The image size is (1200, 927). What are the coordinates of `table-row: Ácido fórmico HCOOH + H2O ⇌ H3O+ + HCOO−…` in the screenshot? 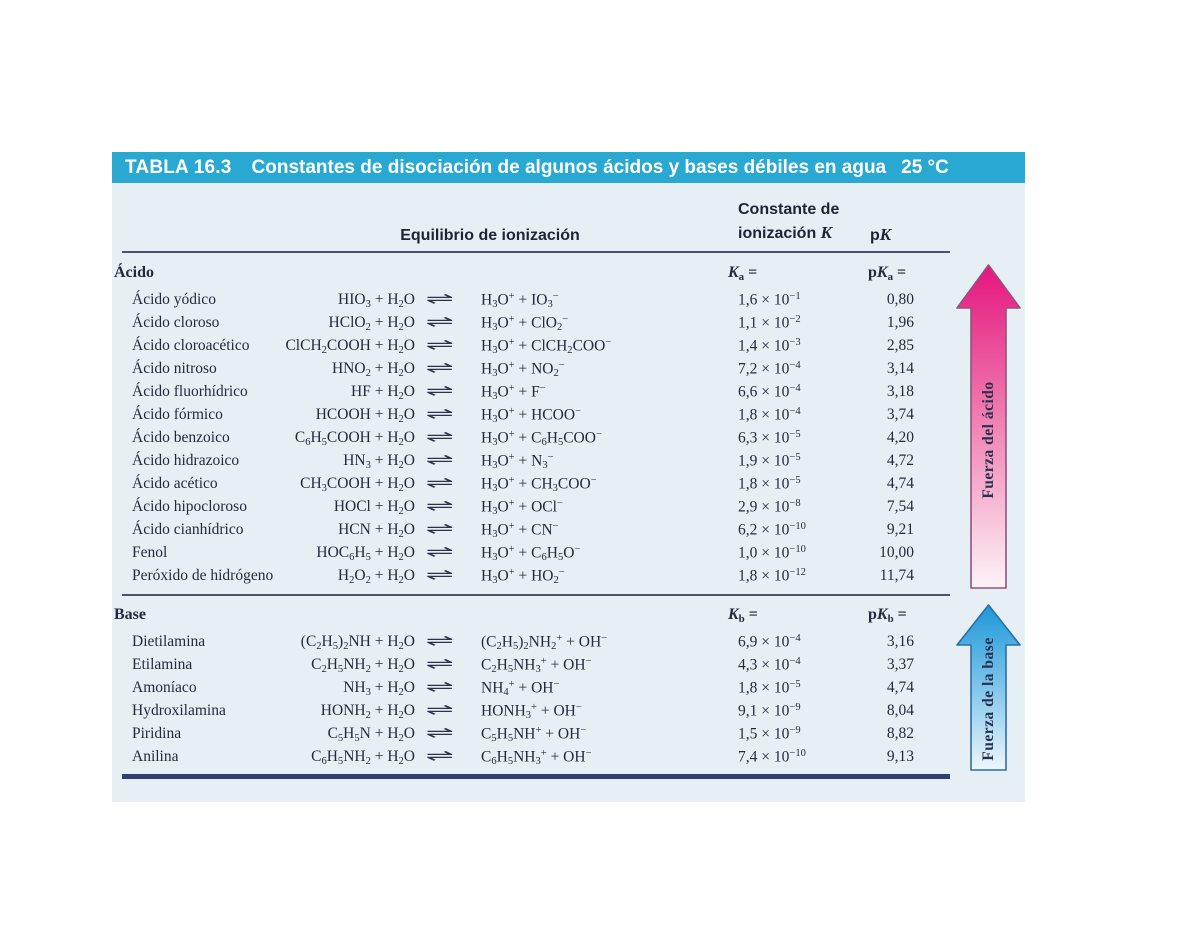 It's located at (536, 412).